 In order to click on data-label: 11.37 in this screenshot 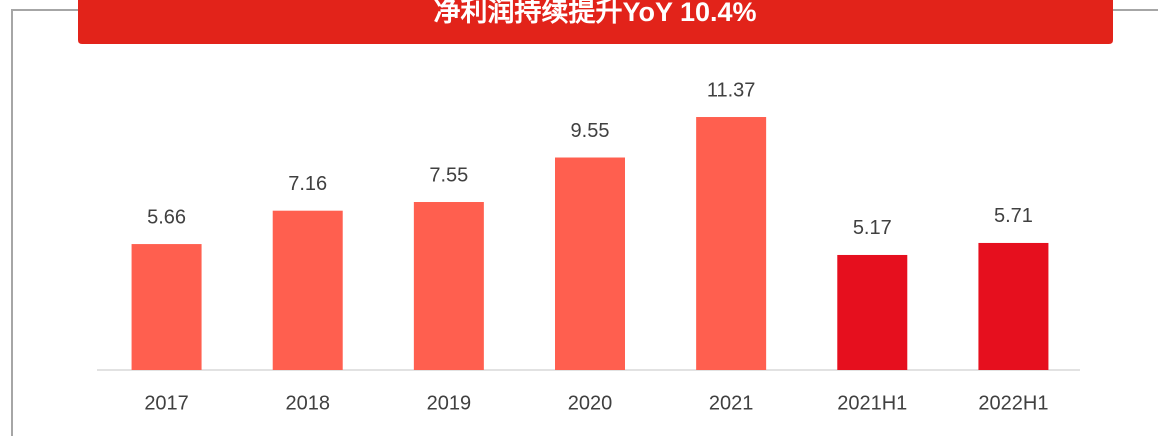, I will do `click(731, 90)`.